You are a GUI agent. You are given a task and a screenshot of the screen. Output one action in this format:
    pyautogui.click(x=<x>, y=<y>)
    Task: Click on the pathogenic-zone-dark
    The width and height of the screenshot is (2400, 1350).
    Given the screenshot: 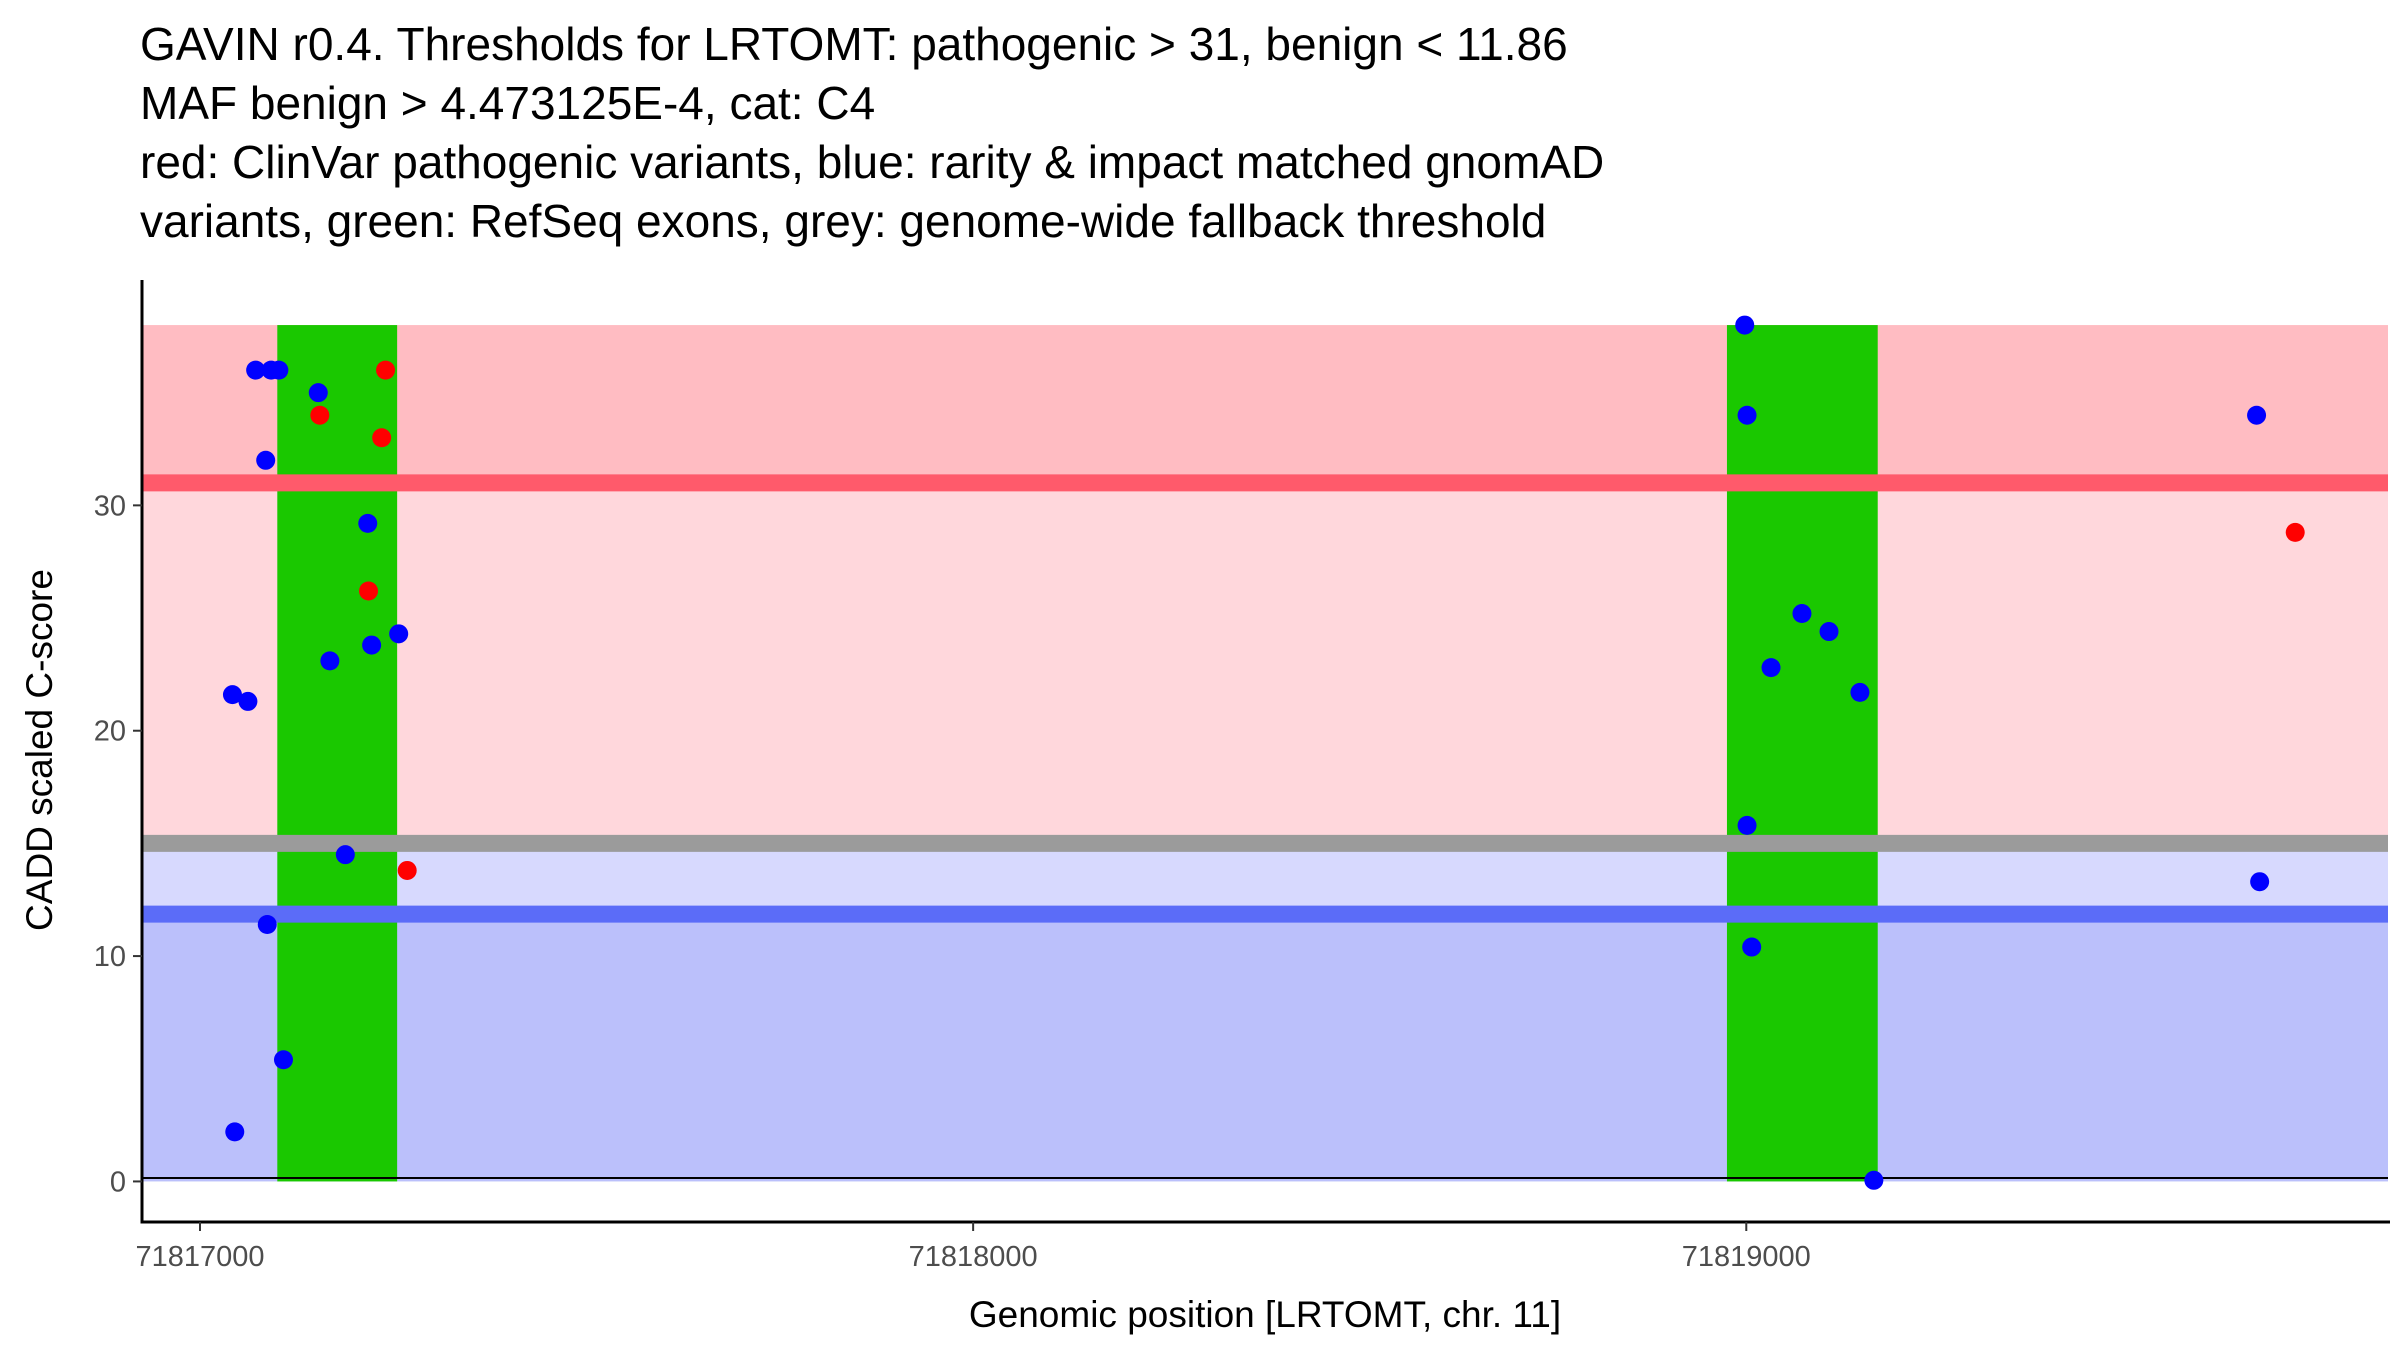 What is the action you would take?
    pyautogui.click(x=1265, y=404)
    